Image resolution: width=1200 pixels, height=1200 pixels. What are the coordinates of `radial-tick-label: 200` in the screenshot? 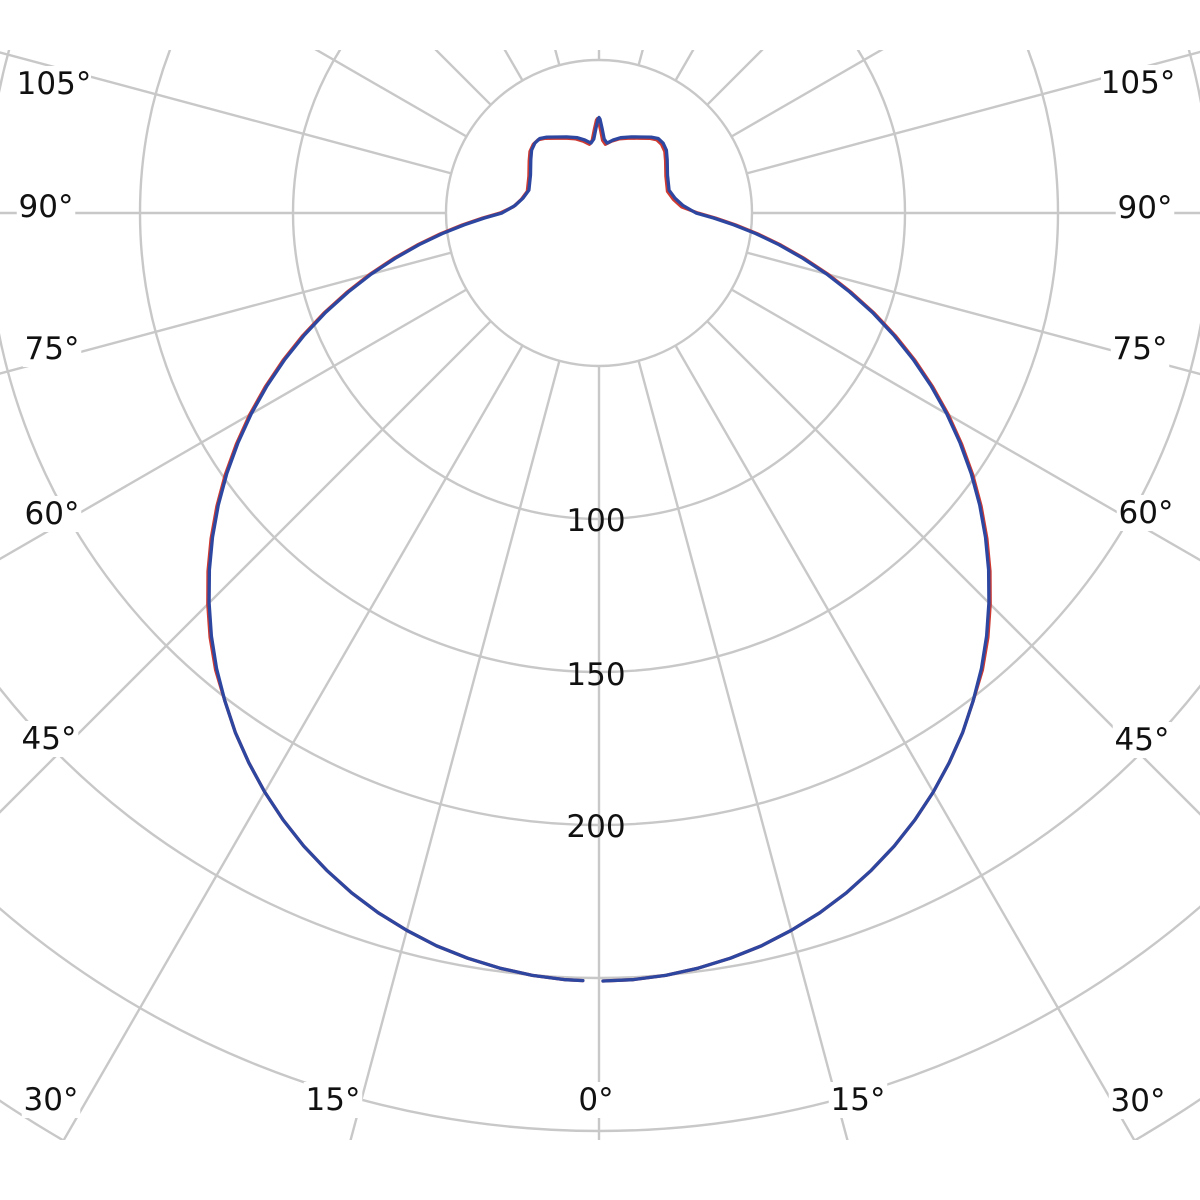 It's located at (595, 827).